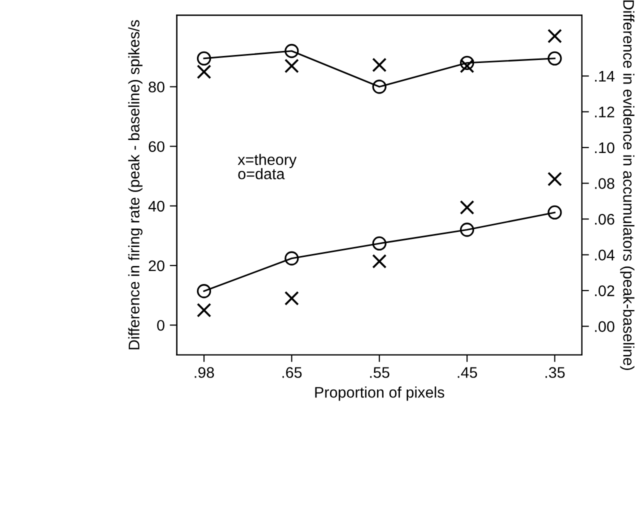 The height and width of the screenshot is (525, 643). Describe the element at coordinates (379, 393) in the screenshot. I see `x-axis-title: Proportion of pixels` at that location.